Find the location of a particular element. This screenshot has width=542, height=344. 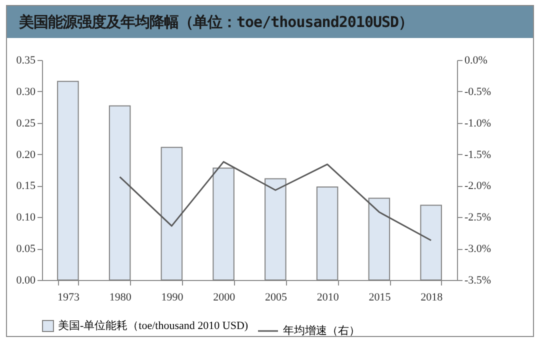

y-tick-label: 0.05 is located at coordinates (26, 249).